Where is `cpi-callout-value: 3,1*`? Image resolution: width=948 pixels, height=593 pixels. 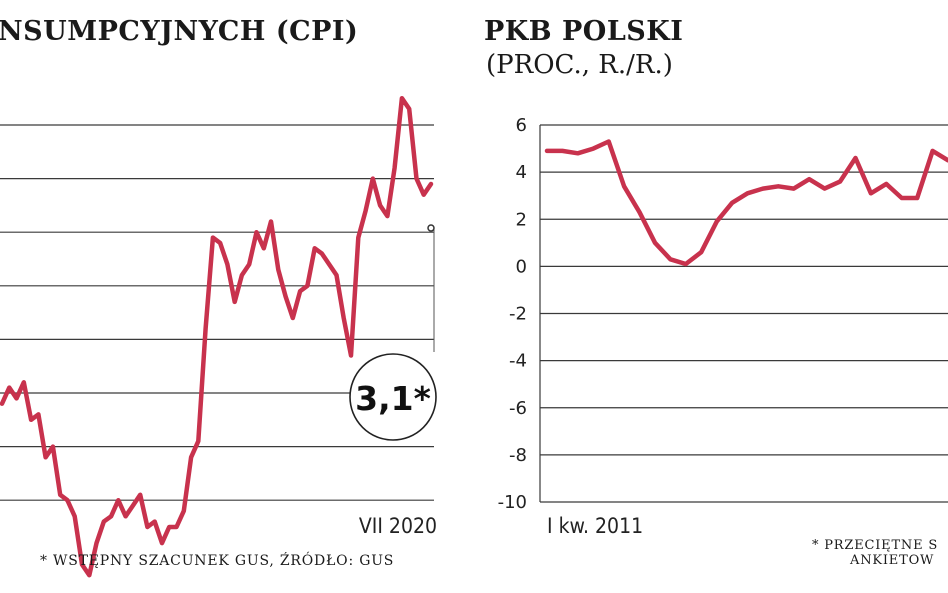
cpi-callout-value: 3,1* is located at coordinates (393, 398).